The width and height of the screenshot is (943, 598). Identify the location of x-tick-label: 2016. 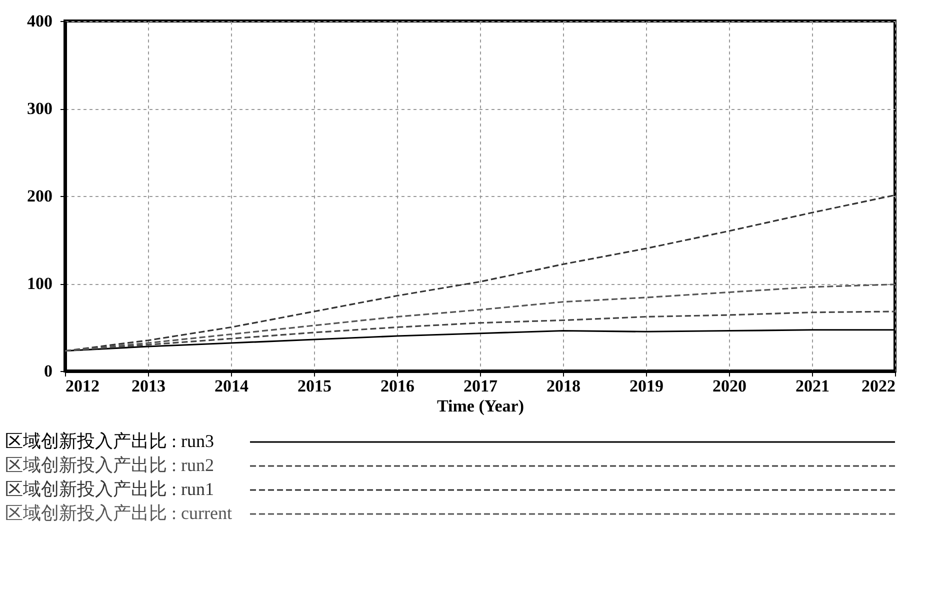
(397, 386).